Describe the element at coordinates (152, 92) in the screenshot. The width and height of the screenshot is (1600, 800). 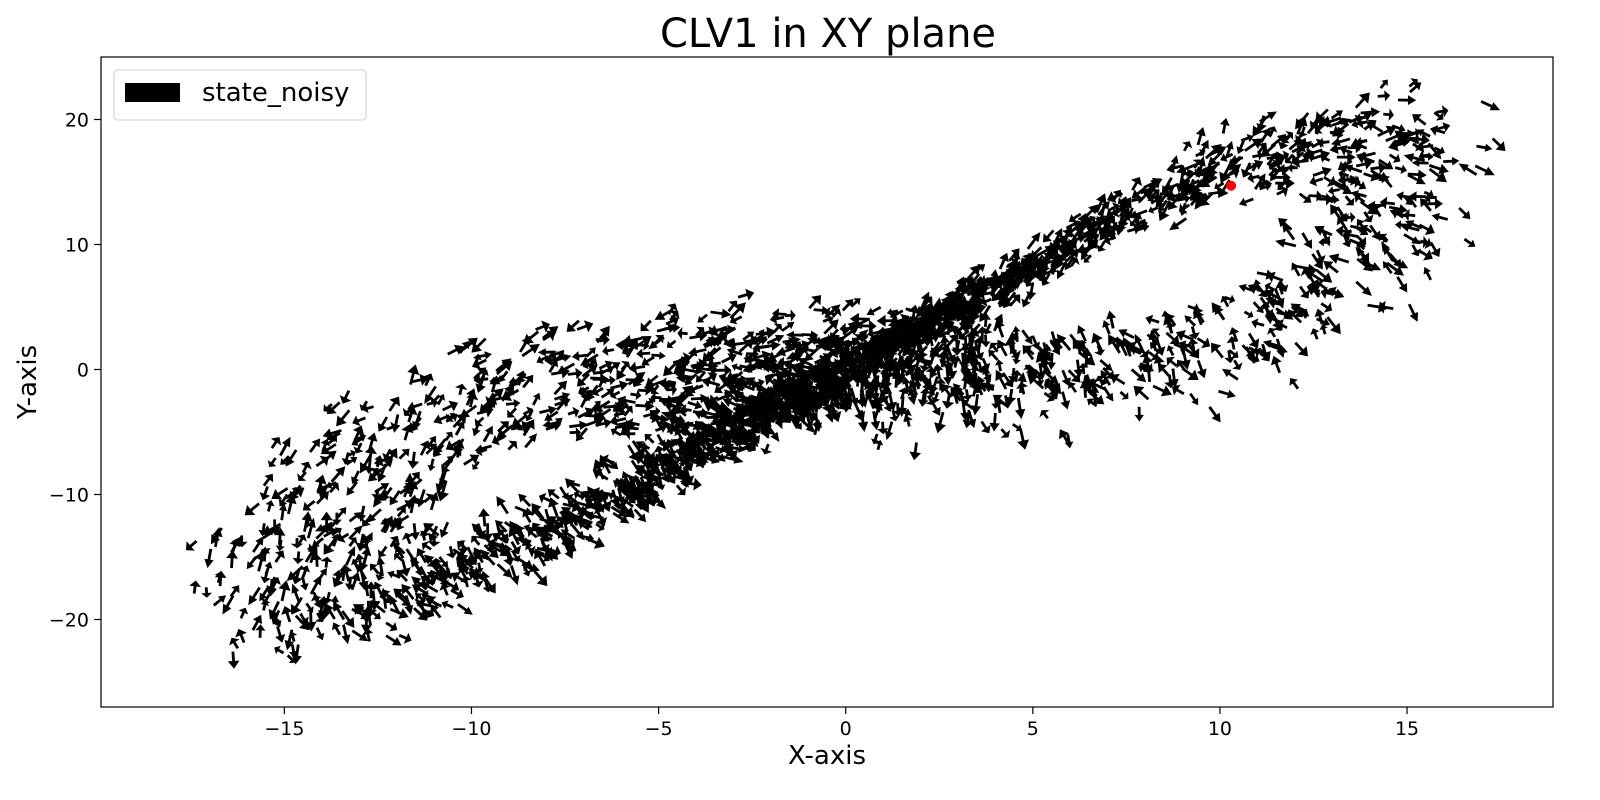
I see `legend-swatch` at that location.